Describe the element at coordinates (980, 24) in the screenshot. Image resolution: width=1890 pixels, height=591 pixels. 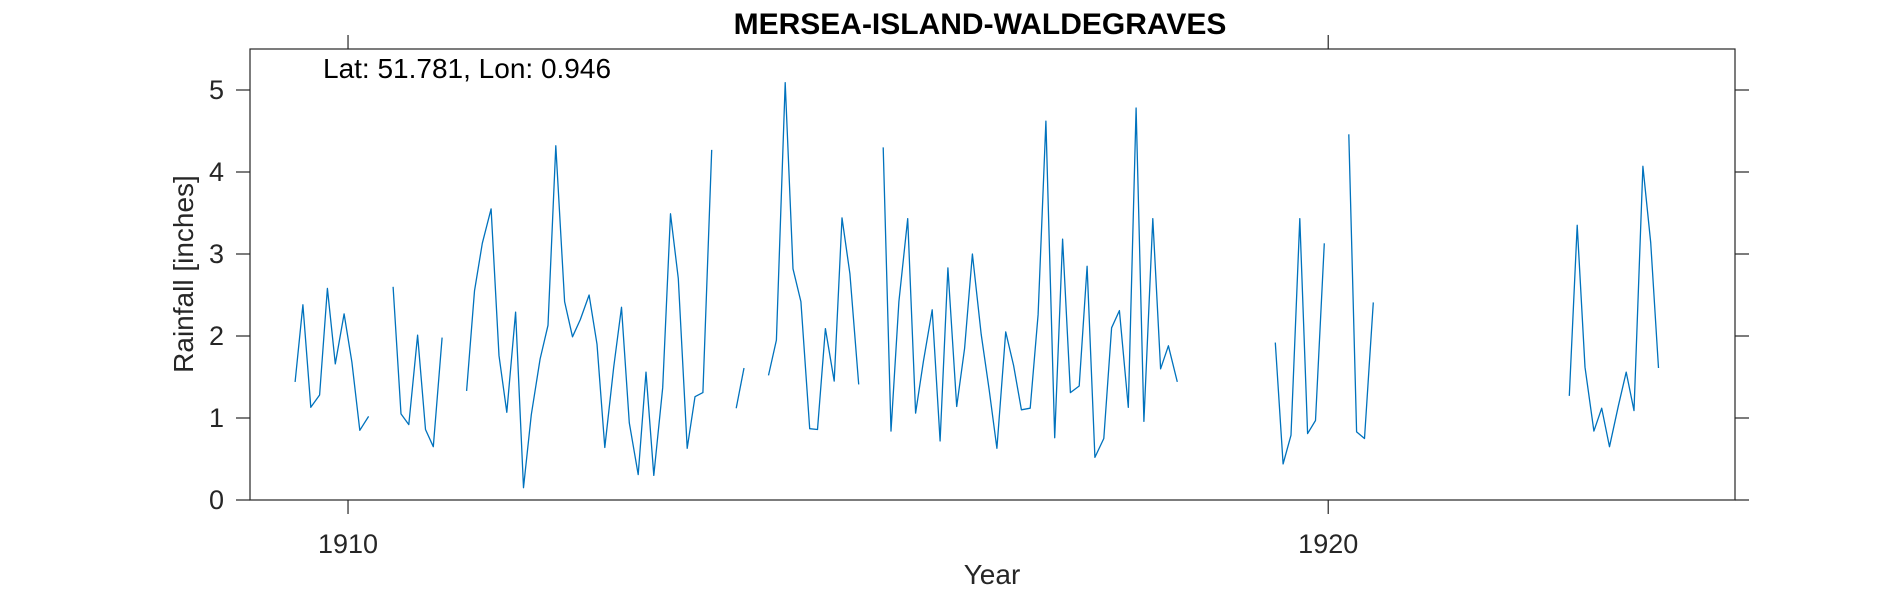
I see `chart-title: MERSEA-ISLAND-WALDEGRAVES` at that location.